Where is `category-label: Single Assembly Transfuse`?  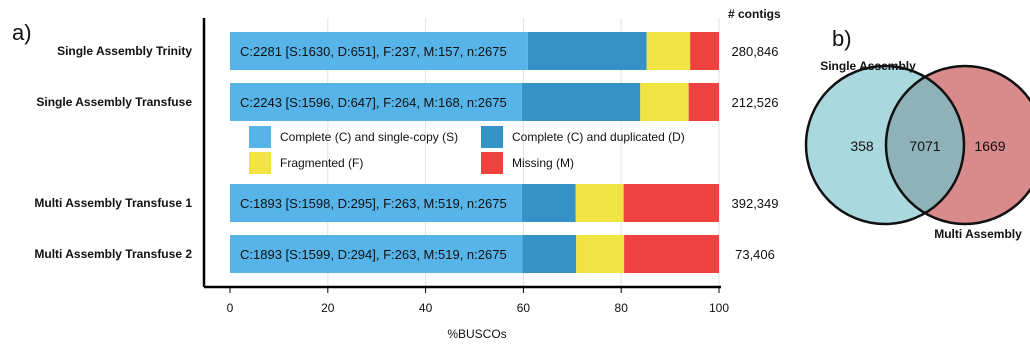
category-label: Single Assembly Transfuse is located at coordinates (114, 102).